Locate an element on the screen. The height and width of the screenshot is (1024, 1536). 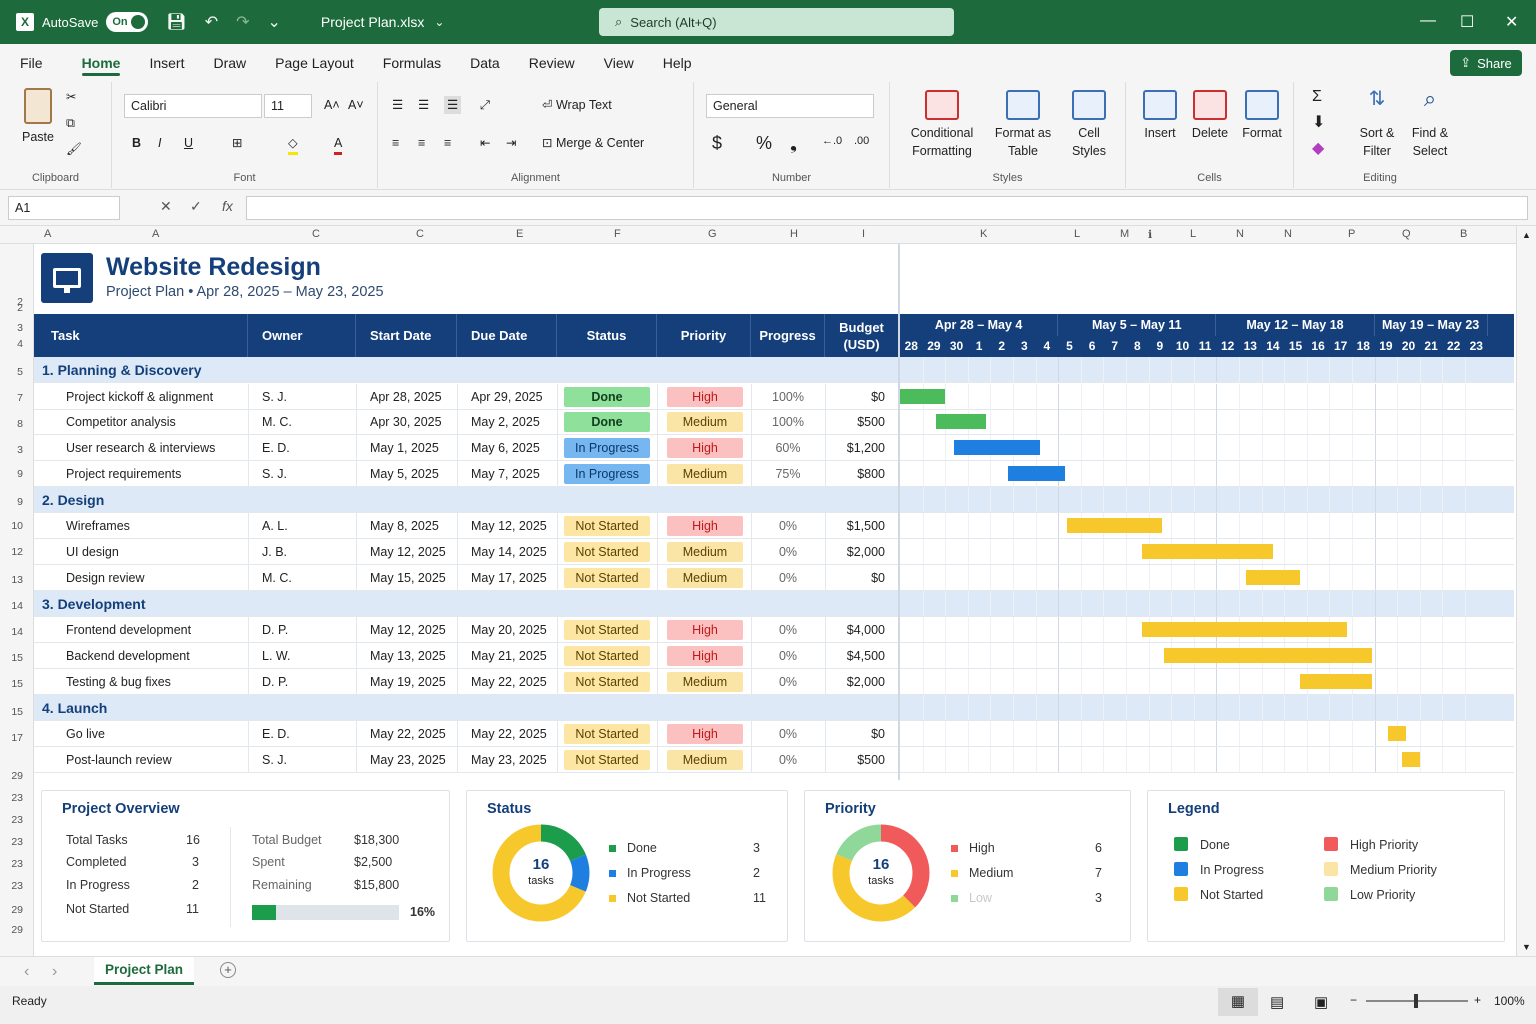
format-button: Format is located at coordinates (1262, 116).